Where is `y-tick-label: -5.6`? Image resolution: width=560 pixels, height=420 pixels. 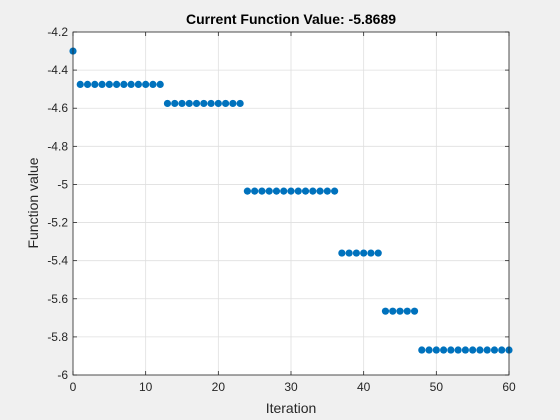 y-tick-label: -5.6 is located at coordinates (57, 299).